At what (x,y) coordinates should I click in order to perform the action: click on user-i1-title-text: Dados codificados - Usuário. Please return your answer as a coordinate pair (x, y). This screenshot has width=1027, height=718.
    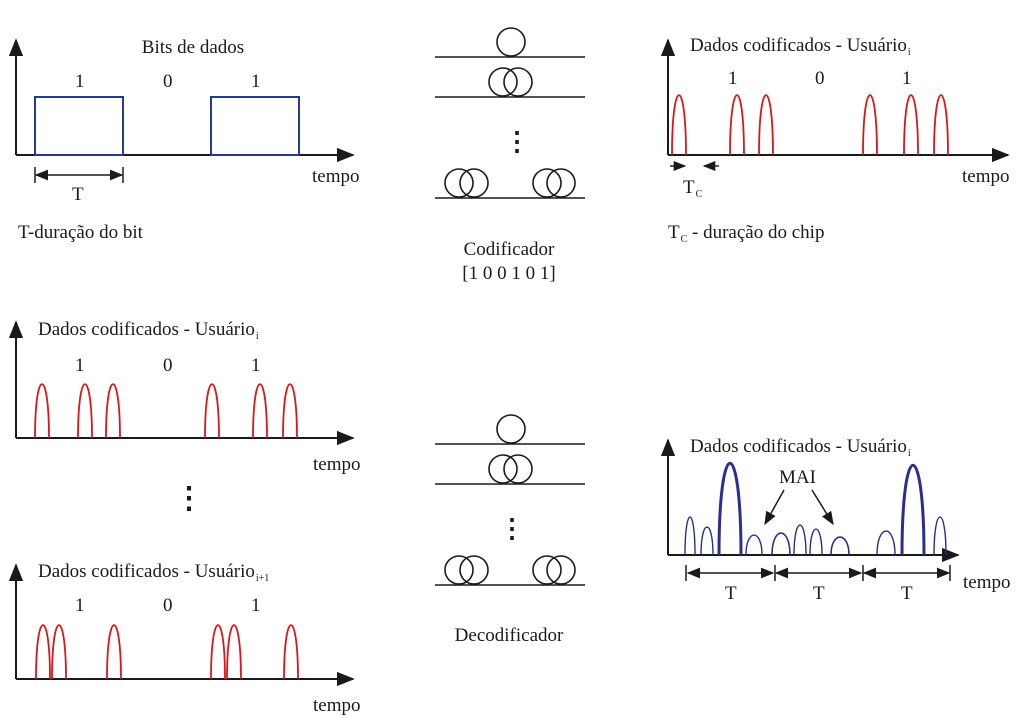
    Looking at the image, I should click on (146, 571).